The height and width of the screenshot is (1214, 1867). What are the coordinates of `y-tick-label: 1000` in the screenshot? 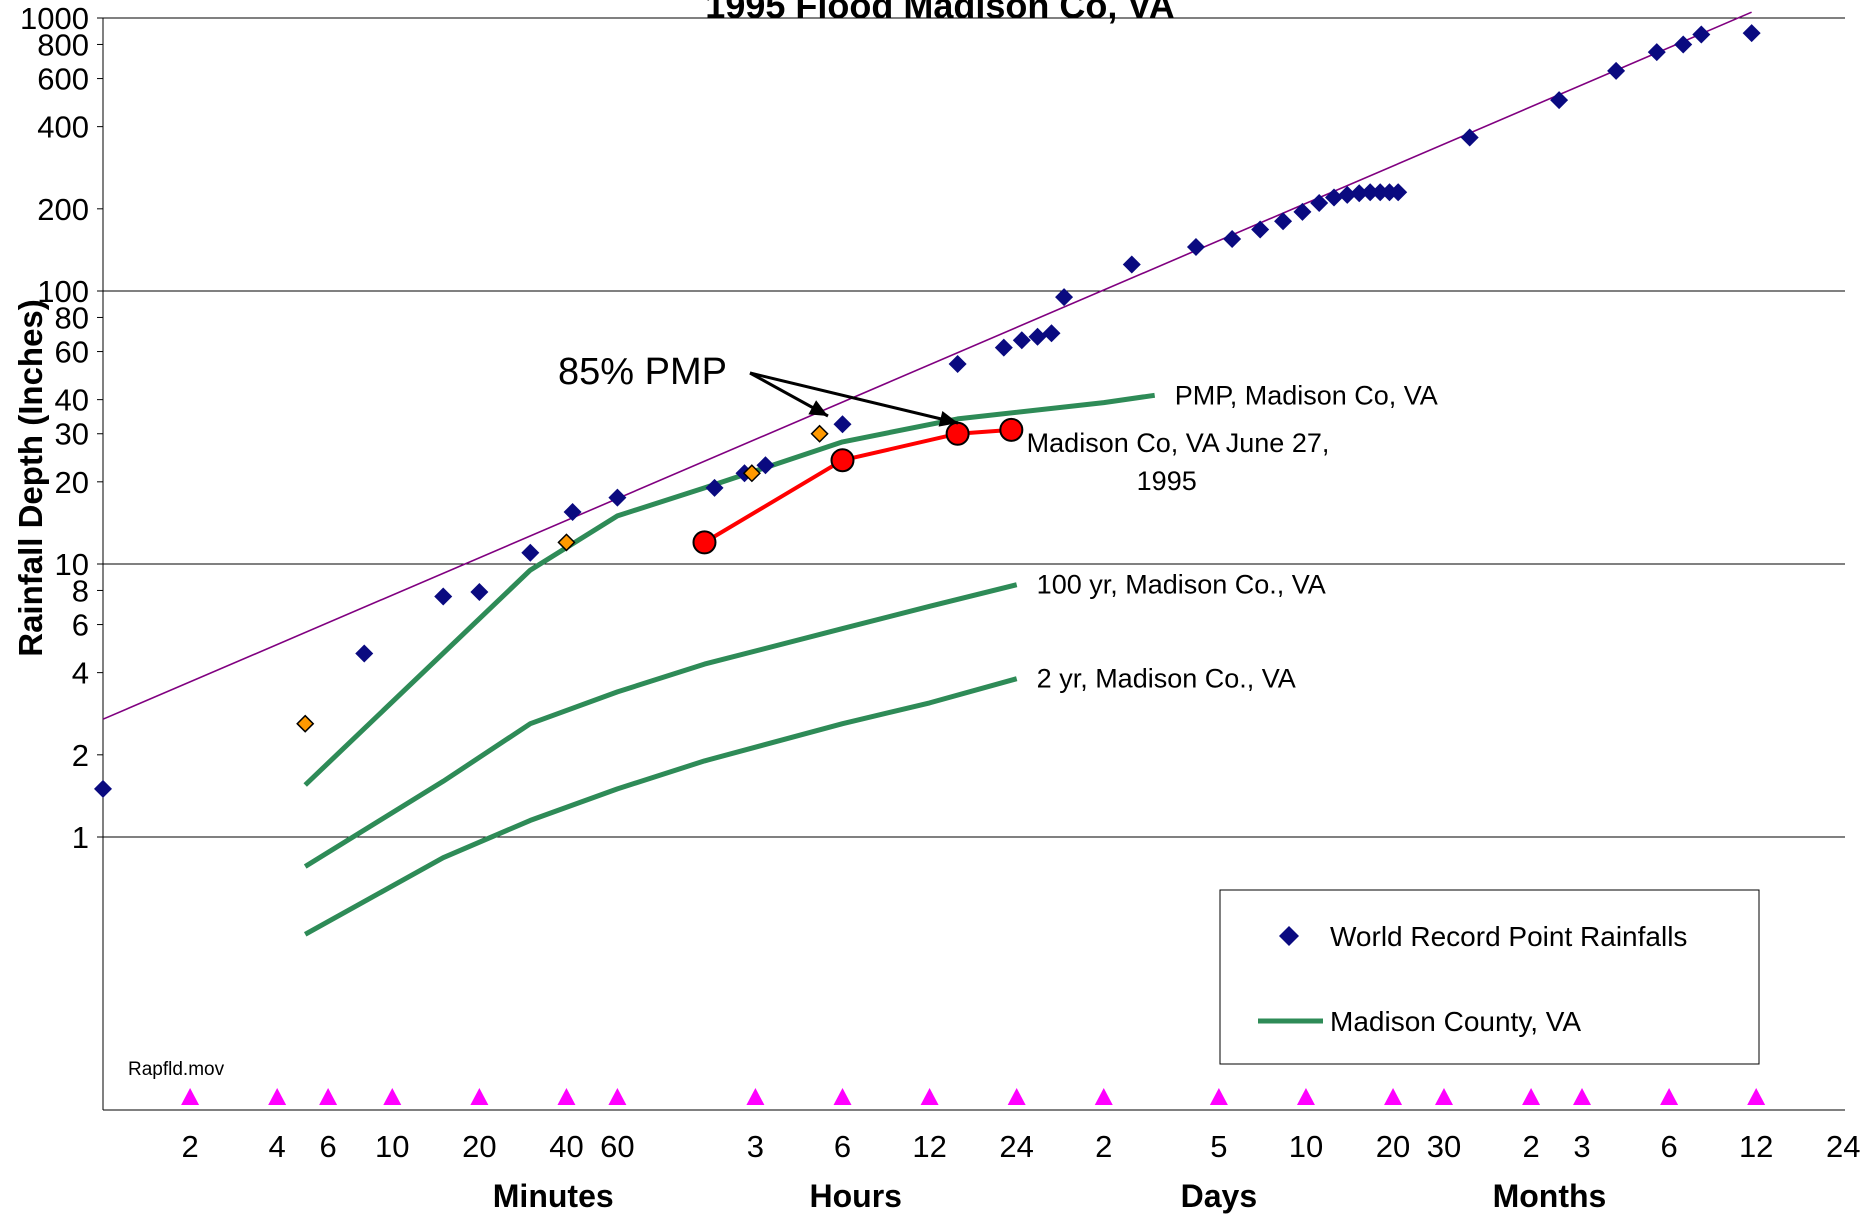 It's located at (54, 18).